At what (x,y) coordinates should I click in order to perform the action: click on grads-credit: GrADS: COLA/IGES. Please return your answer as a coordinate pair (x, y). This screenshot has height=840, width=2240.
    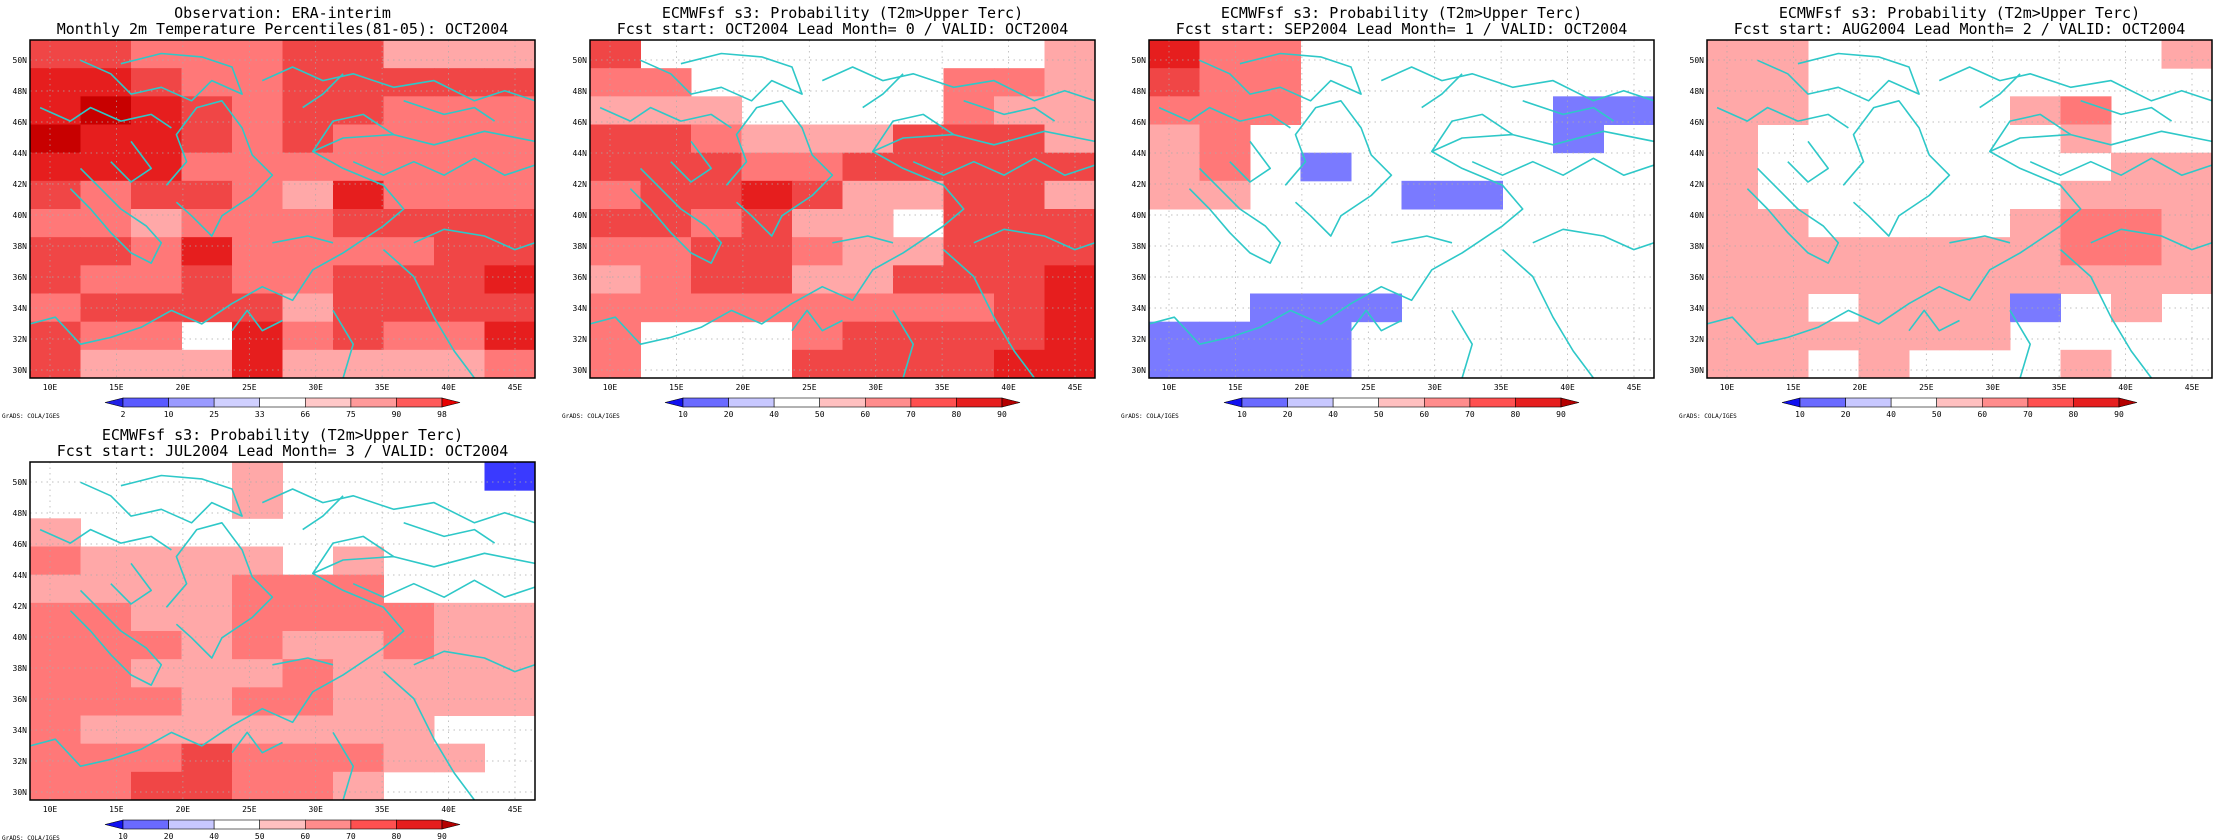
    Looking at the image, I should click on (591, 416).